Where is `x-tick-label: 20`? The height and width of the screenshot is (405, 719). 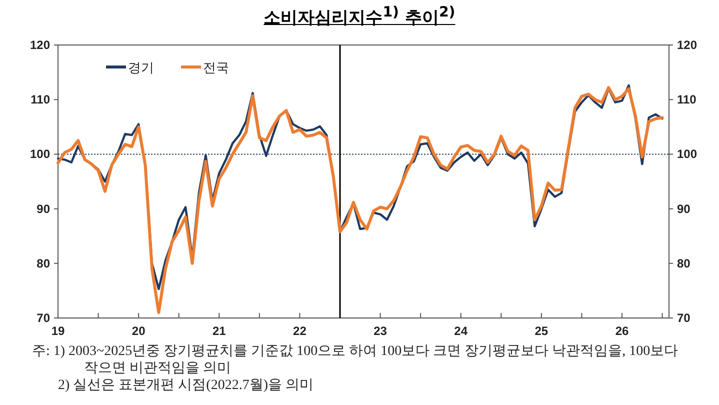 x-tick-label: 20 is located at coordinates (139, 331).